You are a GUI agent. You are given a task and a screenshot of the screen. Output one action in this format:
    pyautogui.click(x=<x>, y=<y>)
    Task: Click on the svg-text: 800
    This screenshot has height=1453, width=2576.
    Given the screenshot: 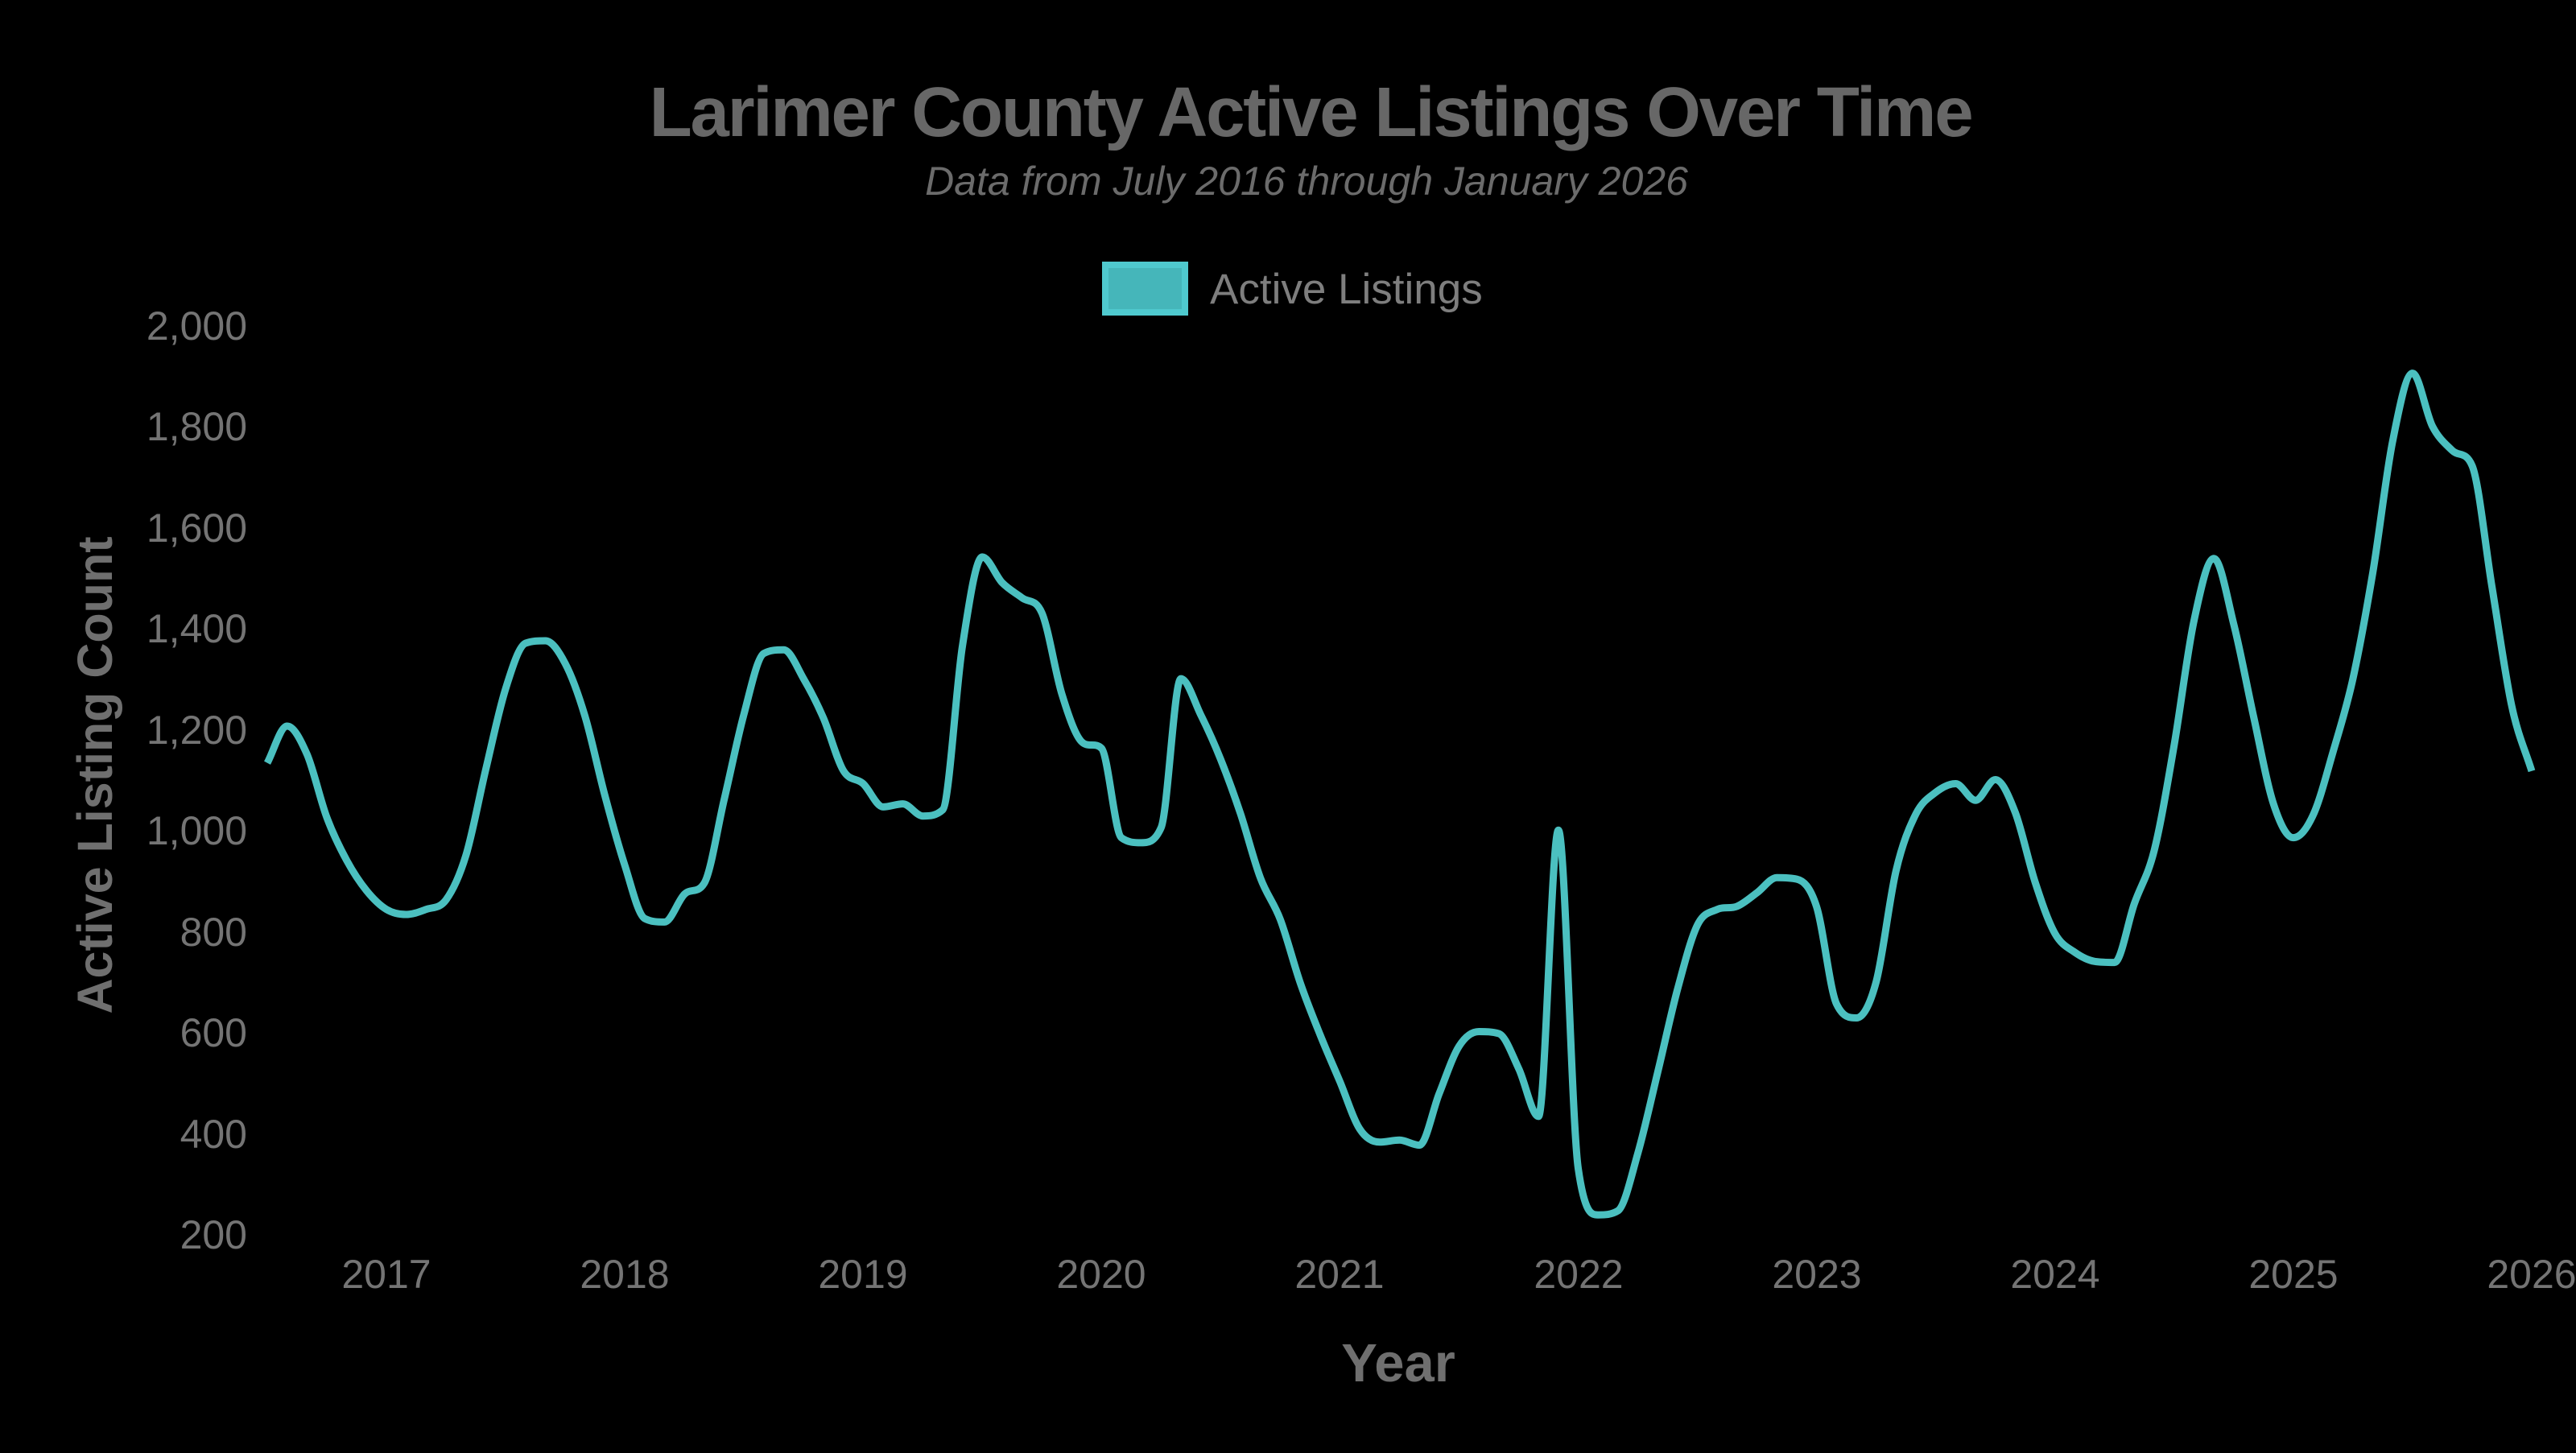 What is the action you would take?
    pyautogui.click(x=213, y=932)
    